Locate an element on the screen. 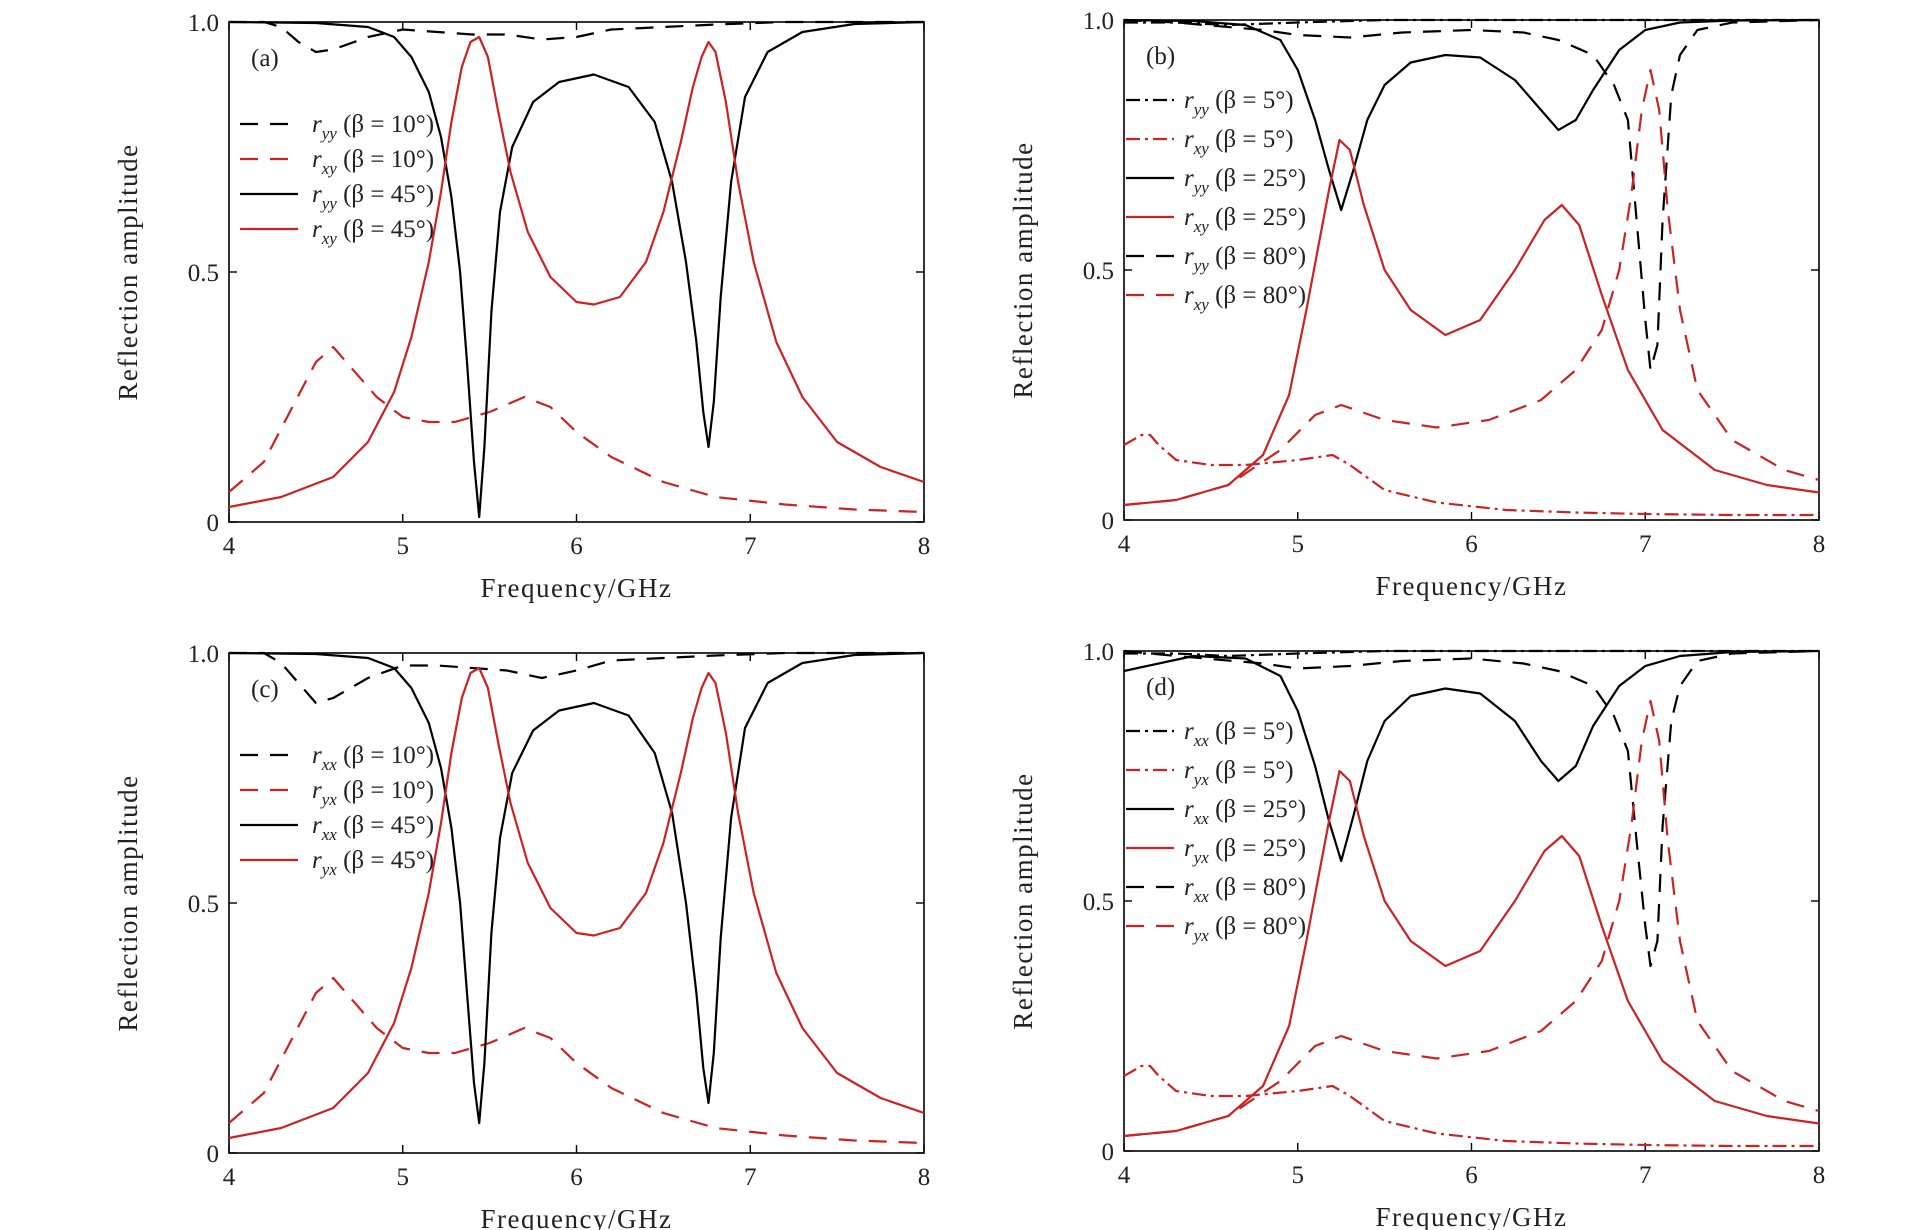 This screenshot has width=1920, height=1230. legend-entry: ryx (β = 25°) is located at coordinates (1245, 851).